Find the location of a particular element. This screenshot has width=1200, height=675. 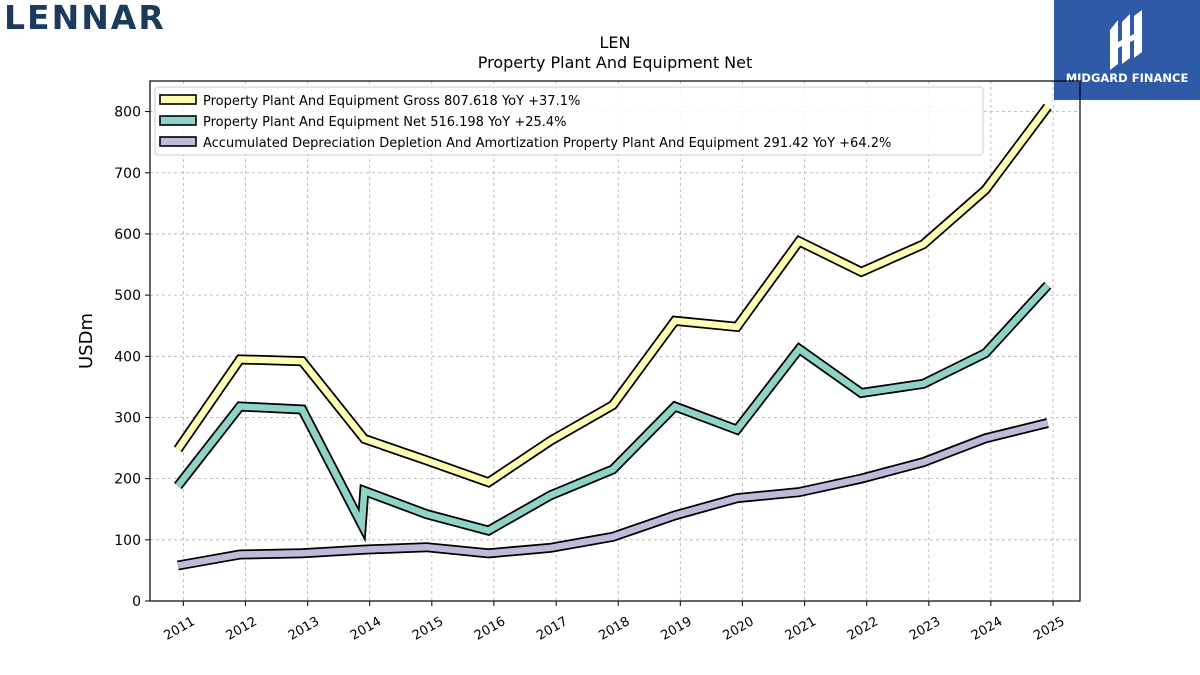

midgard-logo-graphic: MIDGARD FINANCE is located at coordinates (1127, 47).